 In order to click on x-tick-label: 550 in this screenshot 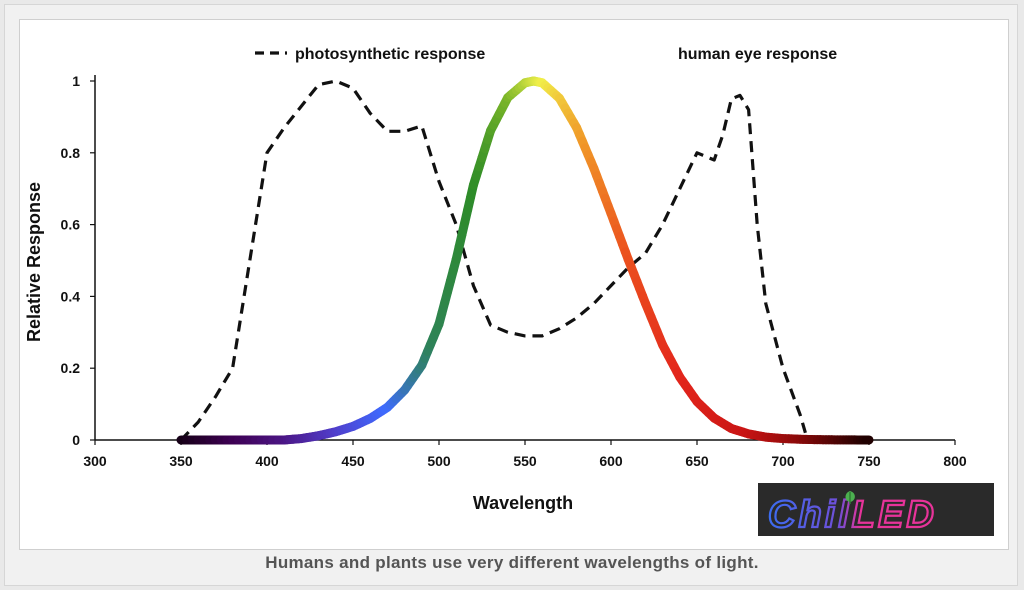, I will do `click(525, 461)`.